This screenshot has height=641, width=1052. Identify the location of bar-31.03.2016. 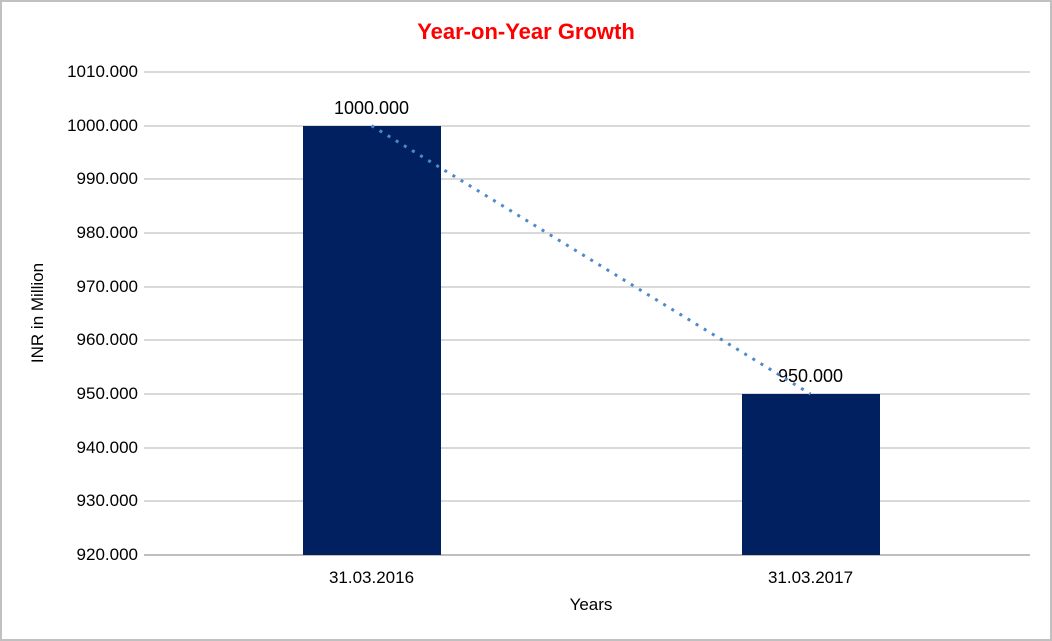
(371, 340).